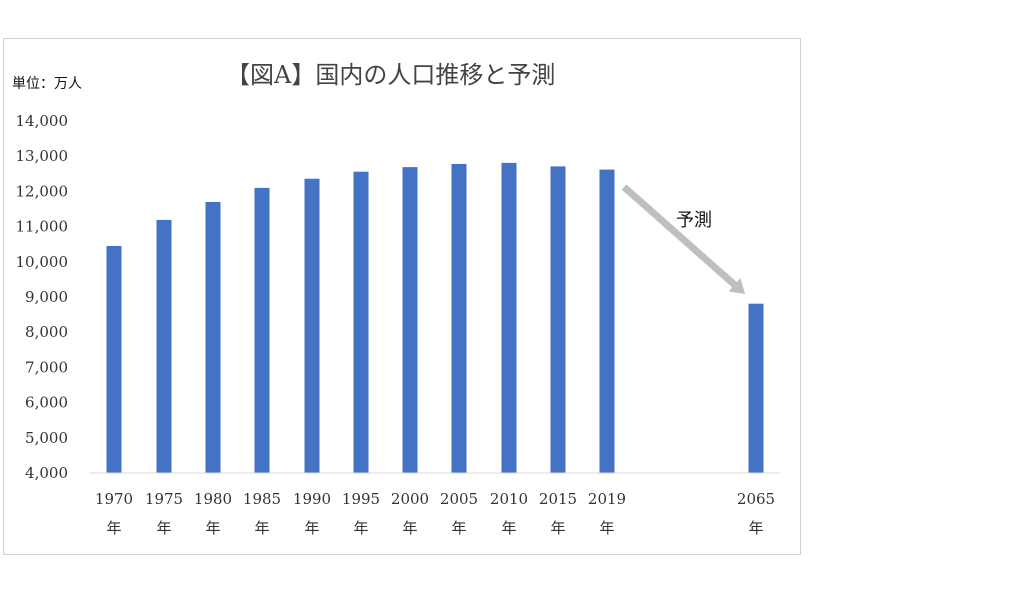 The height and width of the screenshot is (597, 1024). Describe the element at coordinates (680, 236) in the screenshot. I see `forecast-arrow-shaft` at that location.